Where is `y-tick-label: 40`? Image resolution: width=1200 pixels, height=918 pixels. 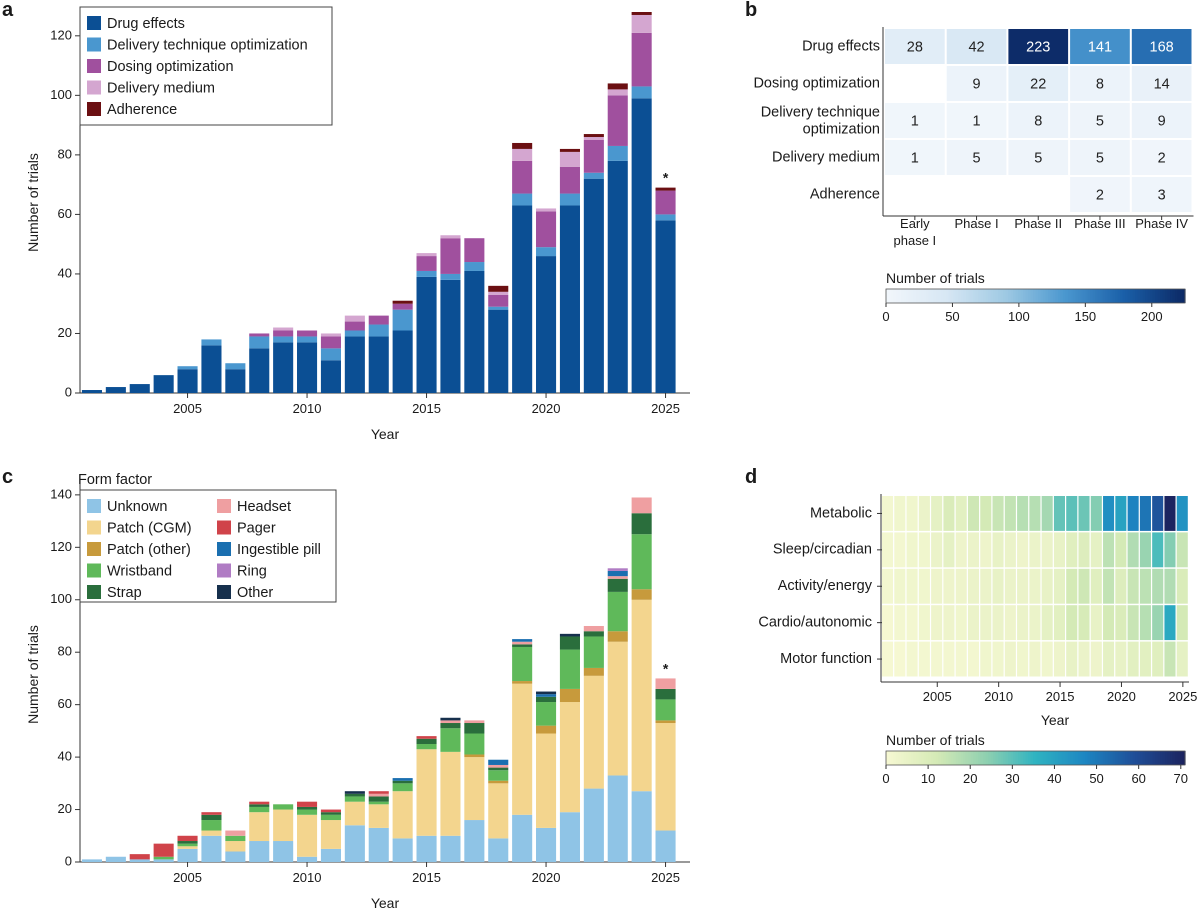 y-tick-label: 40 is located at coordinates (65, 272).